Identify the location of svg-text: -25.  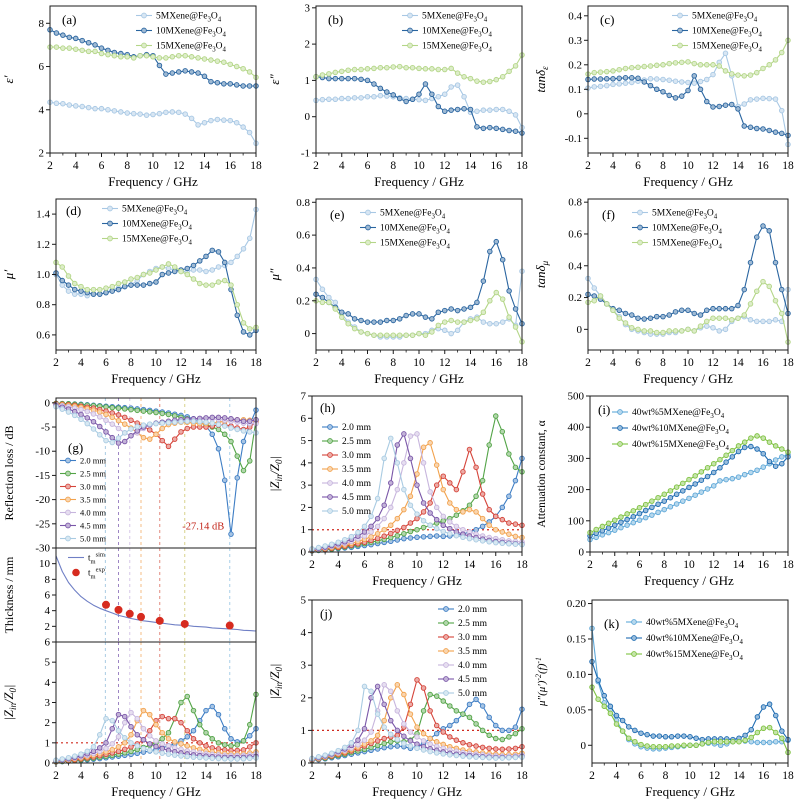
(42, 524).